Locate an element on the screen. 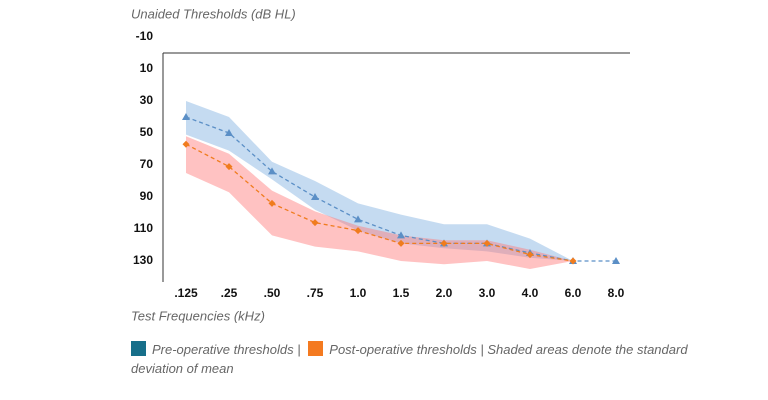  x-tick-label: 6.0 is located at coordinates (573, 293).